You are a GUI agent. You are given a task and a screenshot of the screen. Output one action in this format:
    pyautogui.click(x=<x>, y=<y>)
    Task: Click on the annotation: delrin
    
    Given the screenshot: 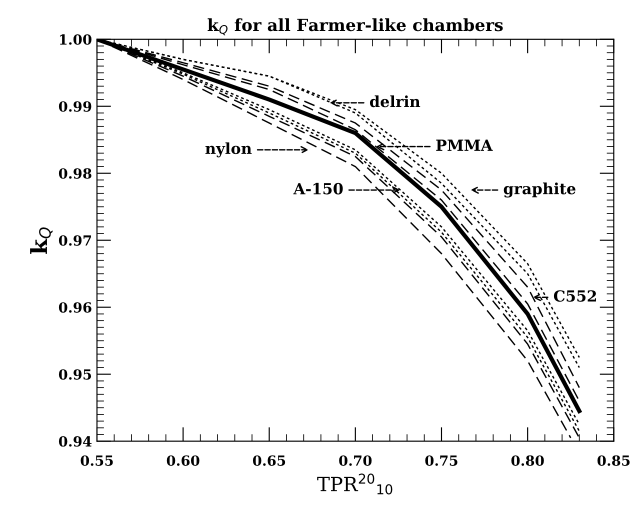 What is the action you would take?
    pyautogui.click(x=395, y=101)
    